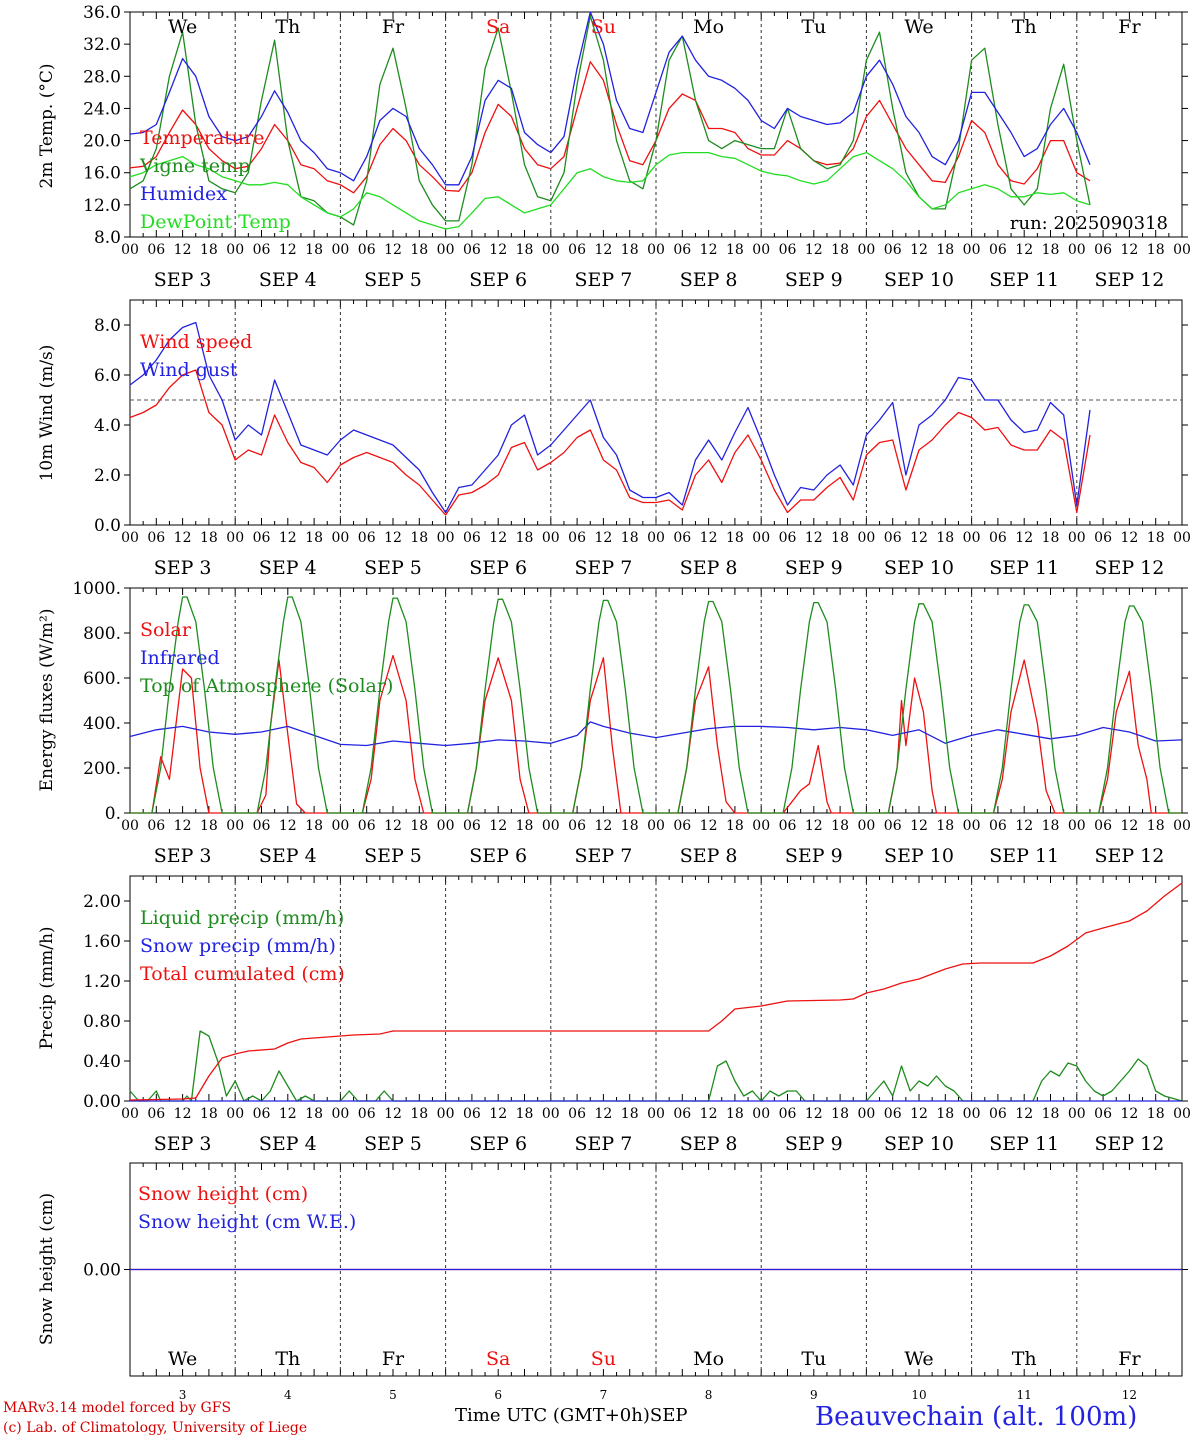  I want to click on y-tick-label: 0., so click(113, 814).